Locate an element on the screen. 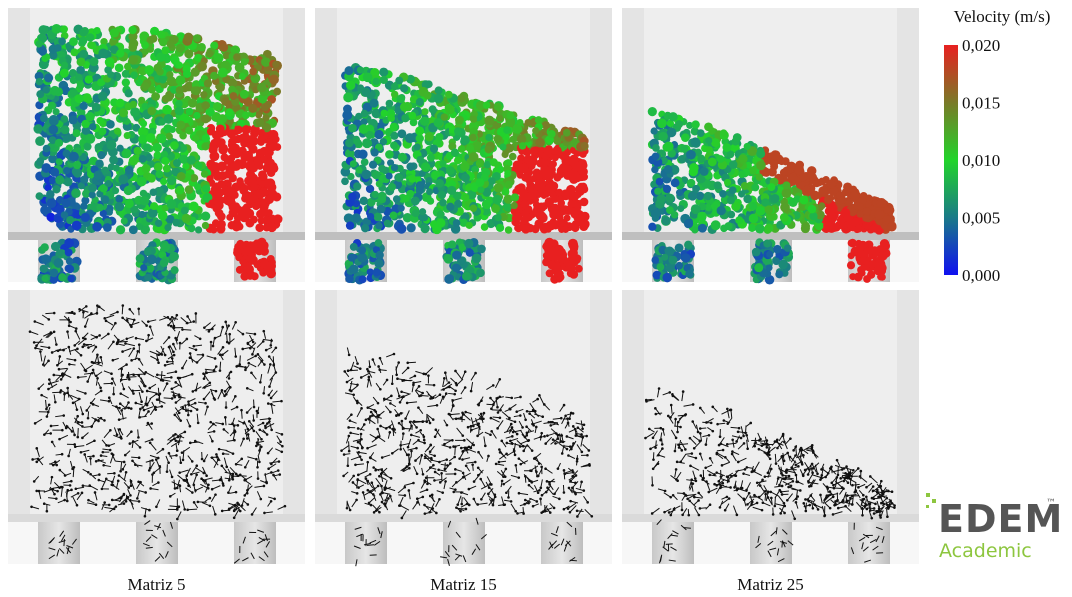 The width and height of the screenshot is (1072, 597). panel-label: Matriz 5 is located at coordinates (156, 584).